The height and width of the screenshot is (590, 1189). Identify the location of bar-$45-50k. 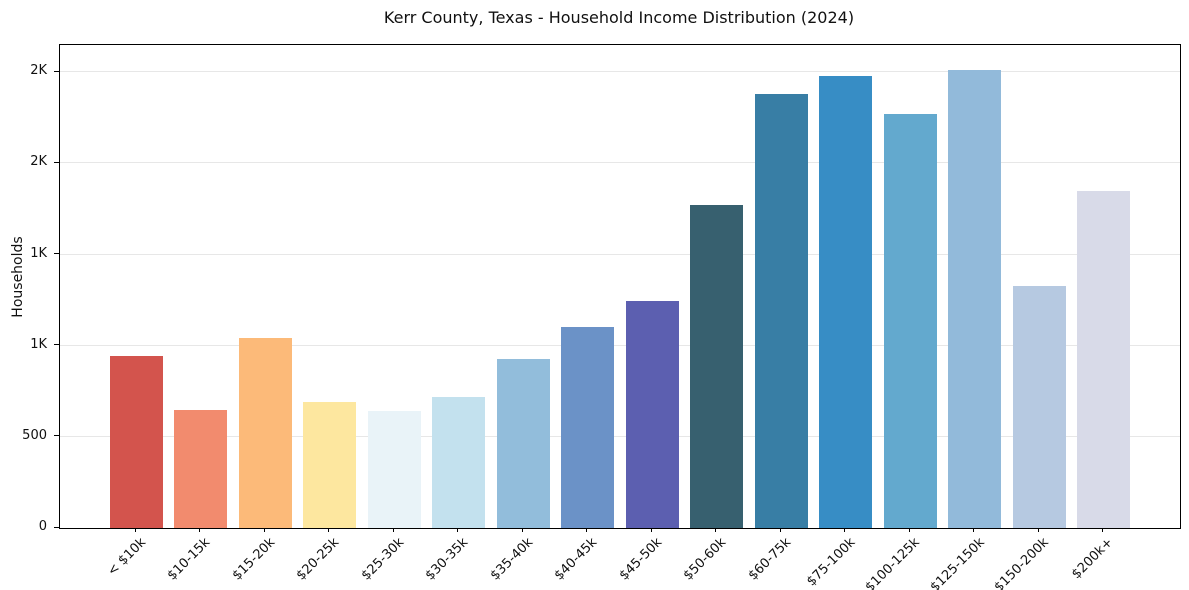
(652, 414).